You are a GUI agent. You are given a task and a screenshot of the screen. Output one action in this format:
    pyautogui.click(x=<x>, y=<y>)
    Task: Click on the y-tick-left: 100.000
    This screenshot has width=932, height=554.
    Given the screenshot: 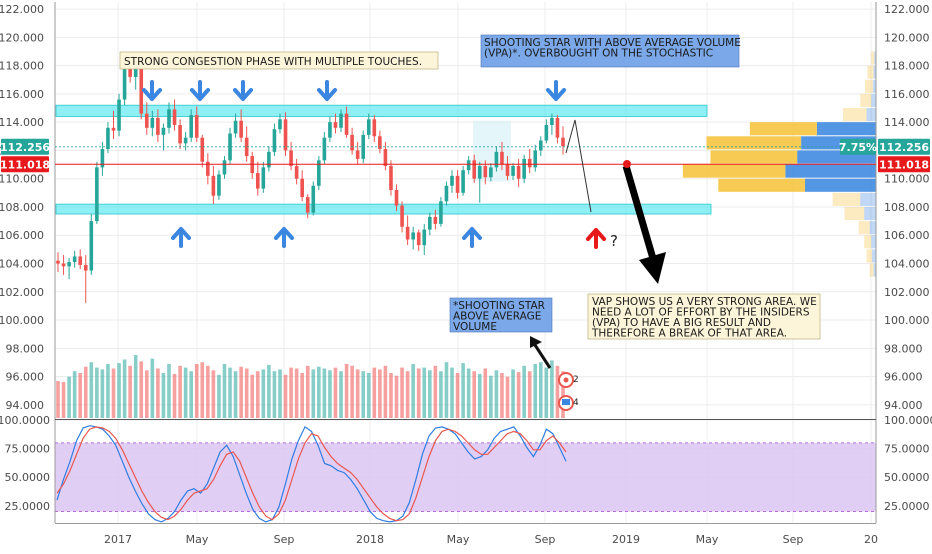 What is the action you would take?
    pyautogui.click(x=22, y=320)
    